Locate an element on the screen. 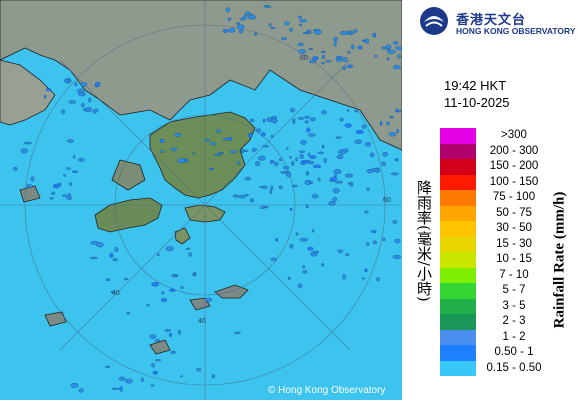 This screenshot has height=400, width=577. legend-label: 10 - 15 is located at coordinates (514, 259).